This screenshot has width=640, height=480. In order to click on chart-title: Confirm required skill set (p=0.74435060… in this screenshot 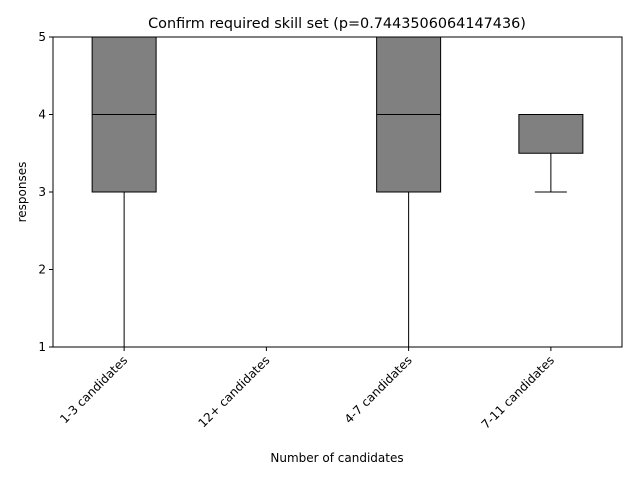, I will do `click(337, 24)`.